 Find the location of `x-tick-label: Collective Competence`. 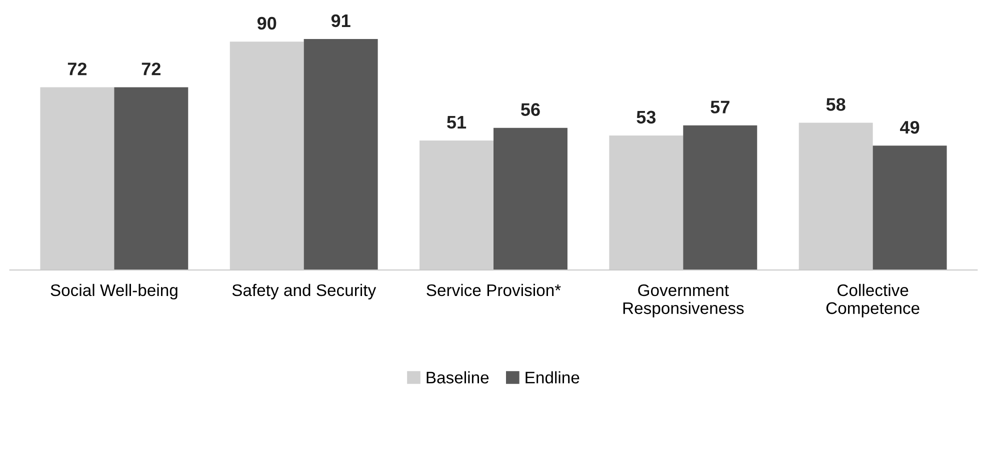

x-tick-label: Collective Competence is located at coordinates (873, 301).